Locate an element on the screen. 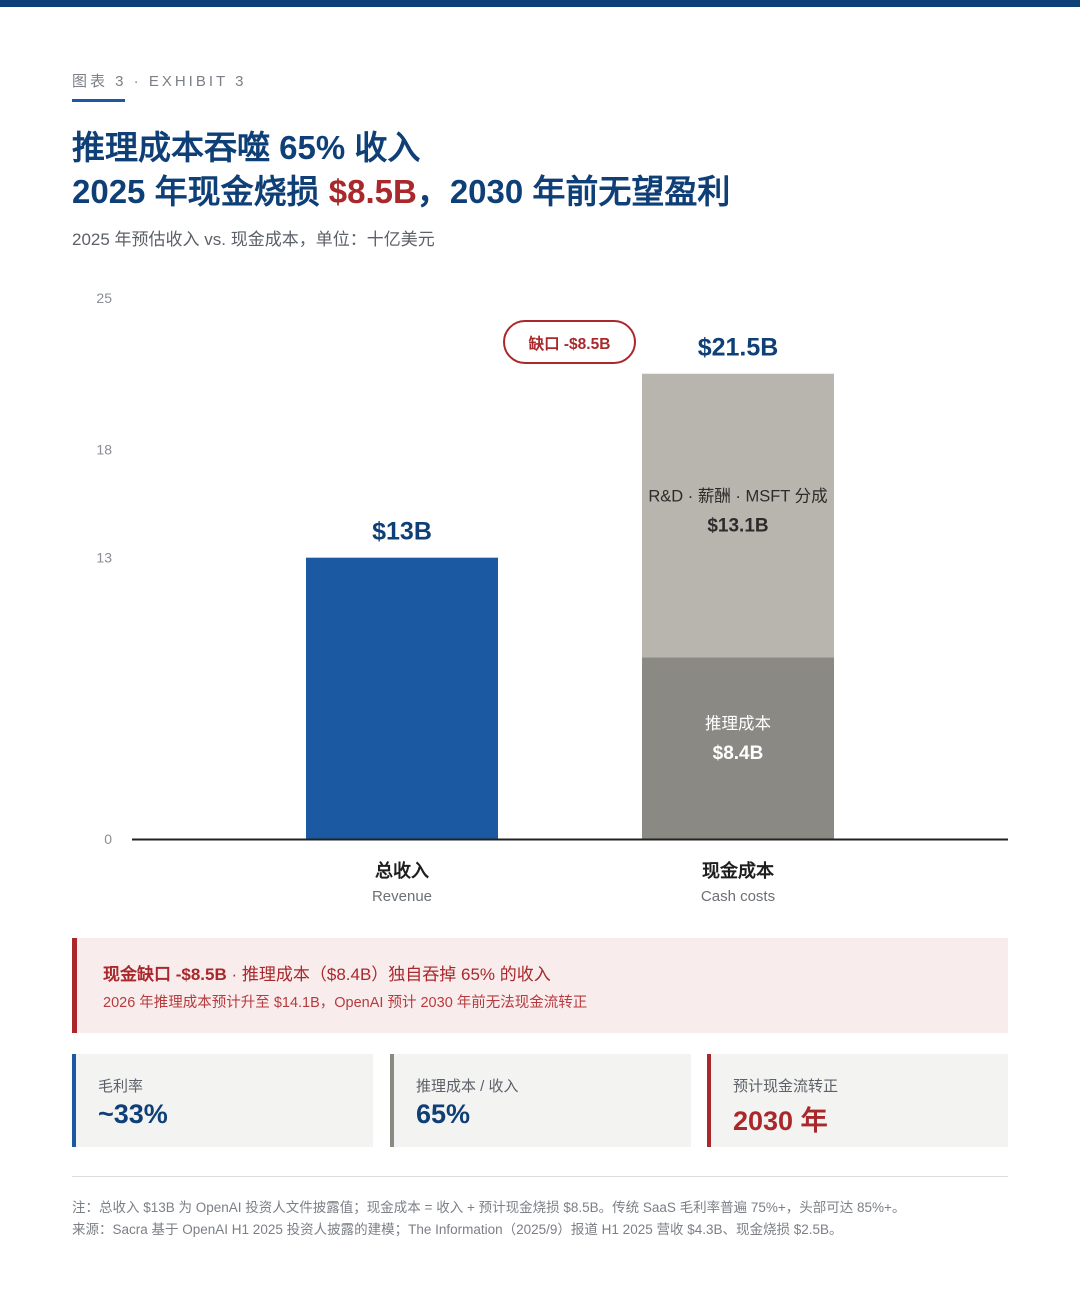 The width and height of the screenshot is (1080, 1291). title-line-1: 推理成本吞噬 65% 收入 is located at coordinates (246, 147).